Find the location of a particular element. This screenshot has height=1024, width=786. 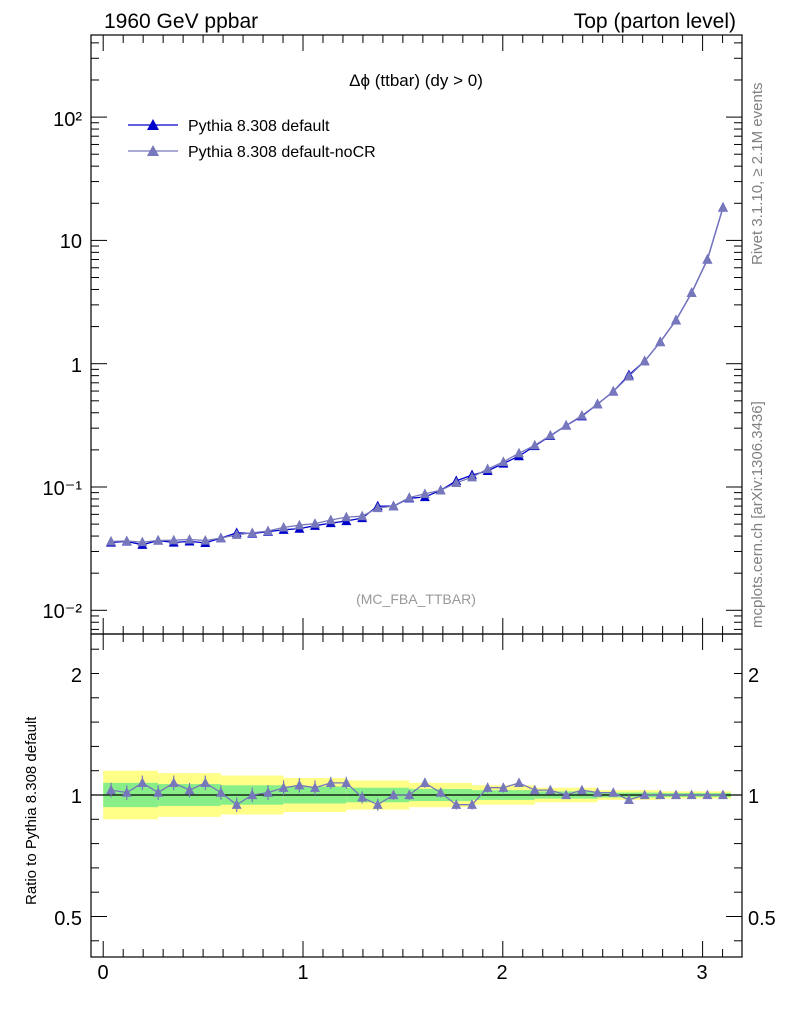

legend-label-nocr: Pythia 8.308 default-noCR is located at coordinates (282, 152).